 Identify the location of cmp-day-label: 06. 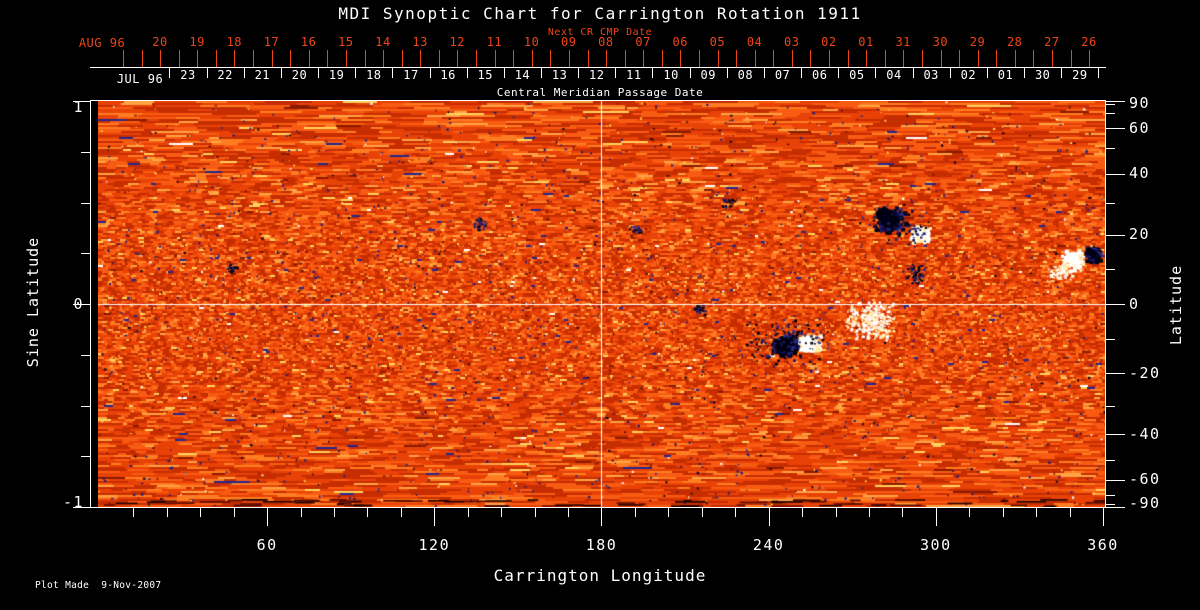
(819, 75).